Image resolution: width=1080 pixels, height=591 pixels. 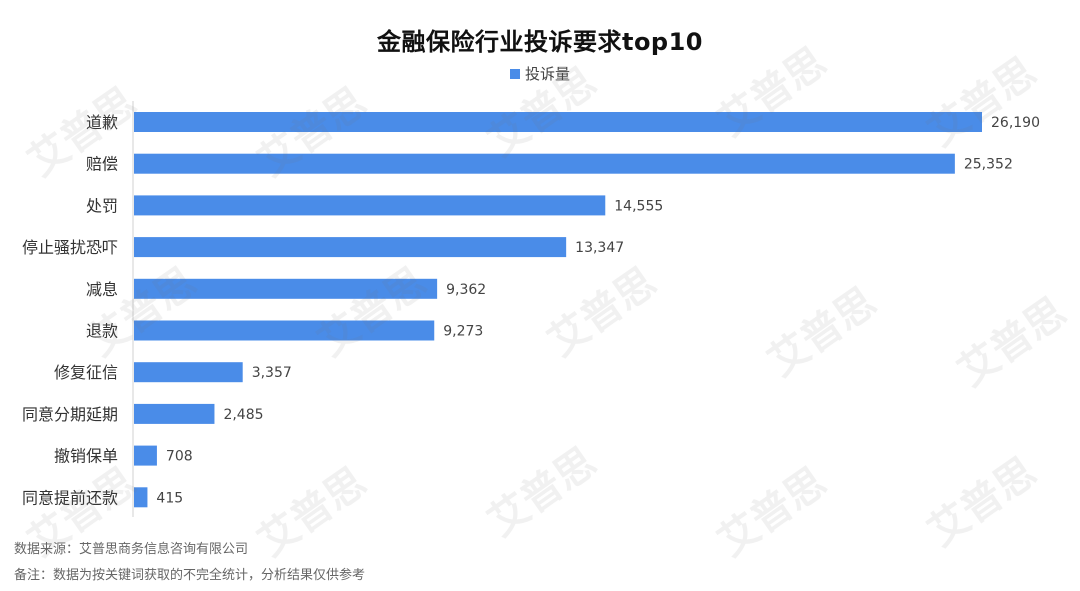 I want to click on legend-label: 投诉量, so click(x=547, y=74).